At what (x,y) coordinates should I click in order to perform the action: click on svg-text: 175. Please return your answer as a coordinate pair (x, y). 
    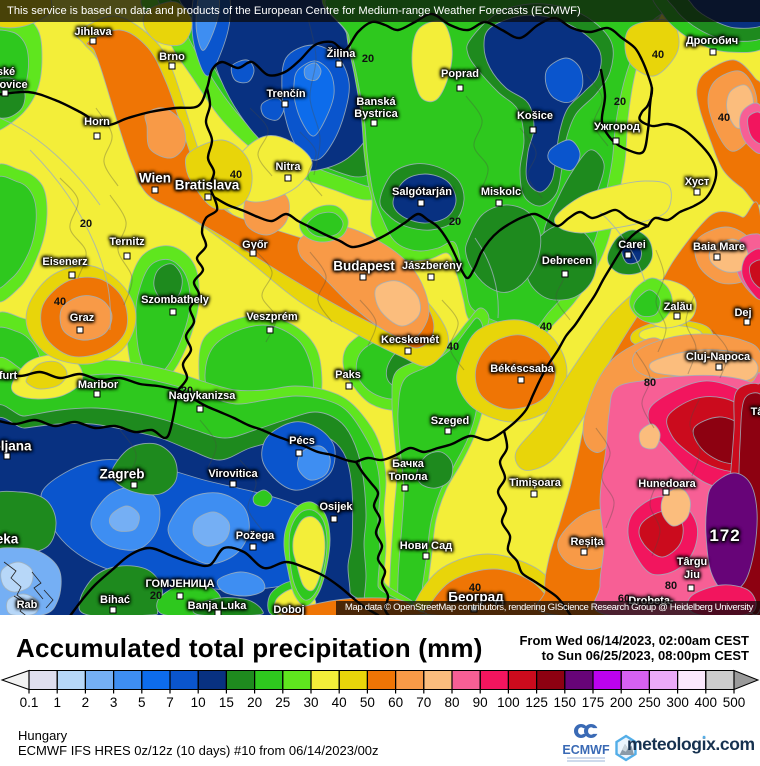
    Looking at the image, I should click on (593, 702).